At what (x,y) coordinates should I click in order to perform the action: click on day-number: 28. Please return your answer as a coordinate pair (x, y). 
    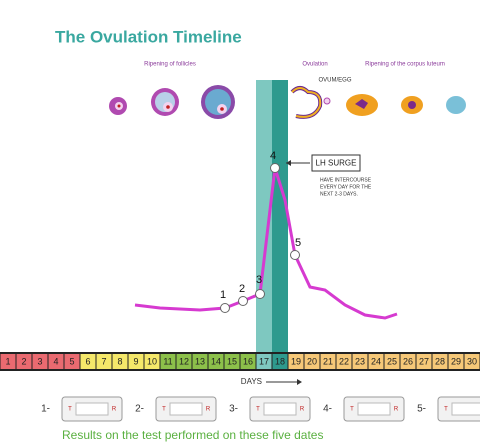
    Looking at the image, I should click on (440, 361).